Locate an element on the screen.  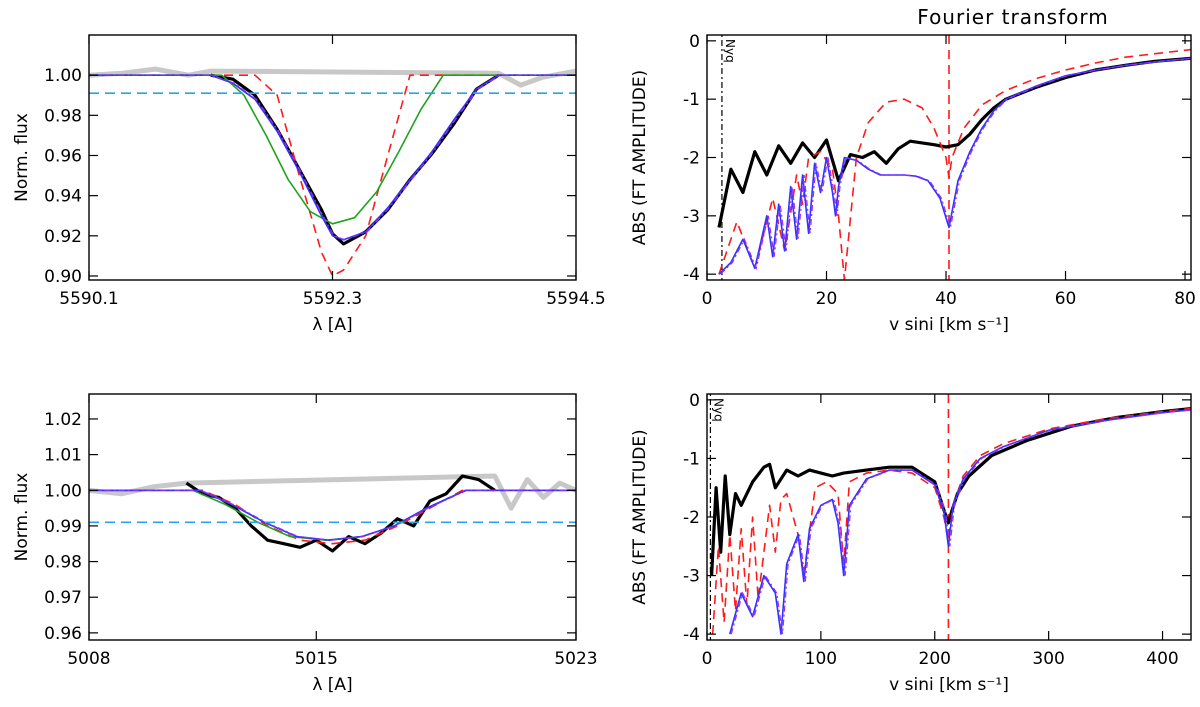
figure-title: Fourier transform is located at coordinates (1012, 17).